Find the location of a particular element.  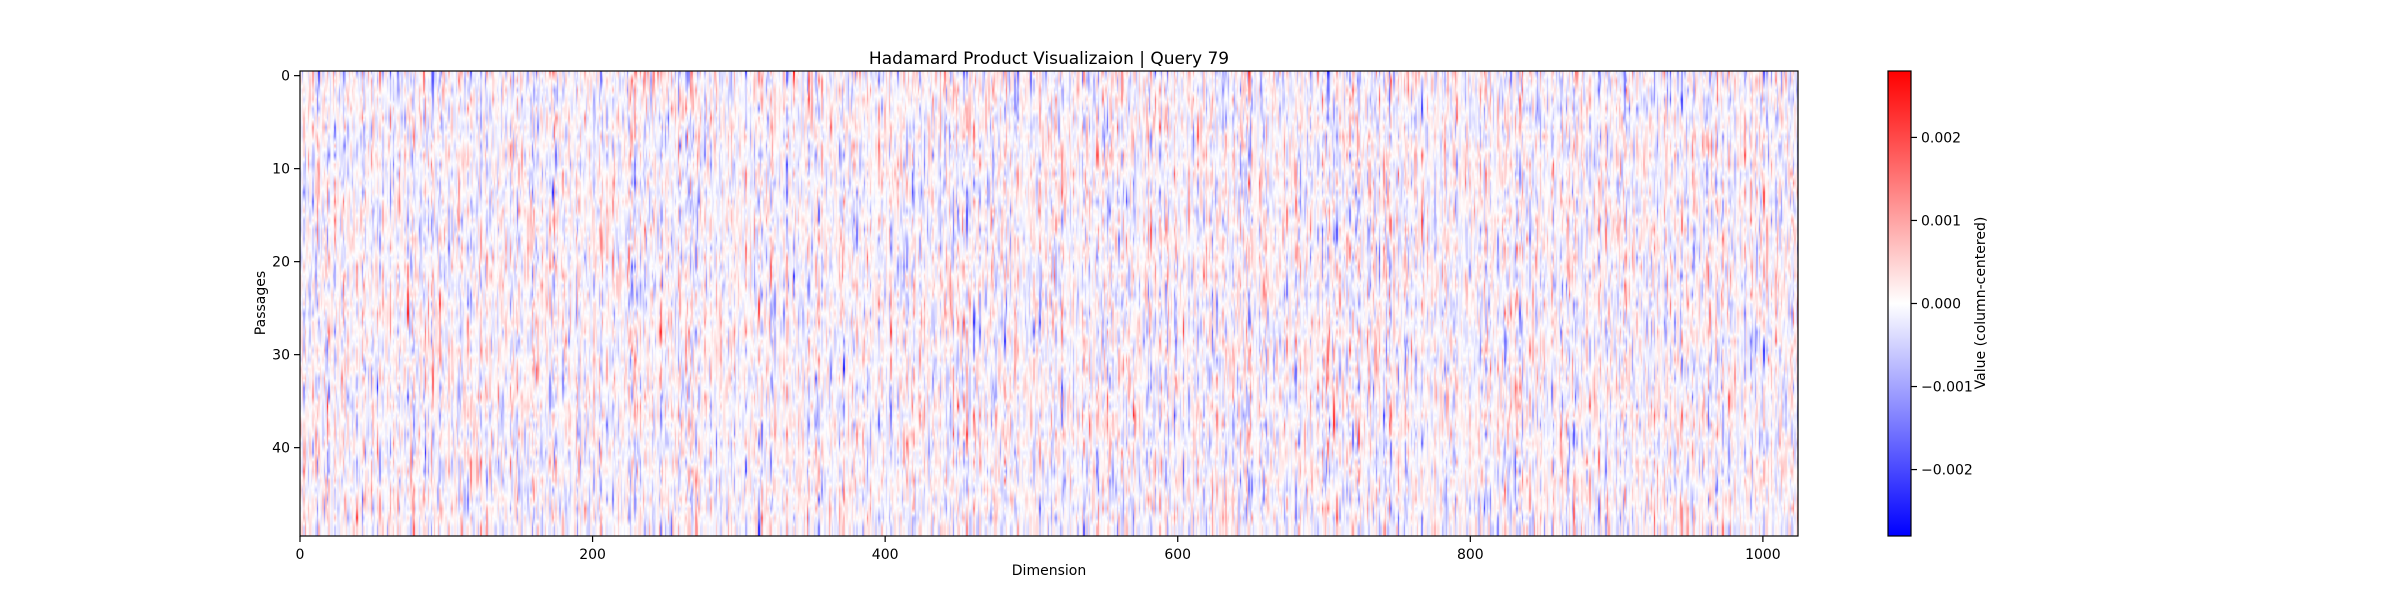

y-tick-label: 40 is located at coordinates (281, 449).